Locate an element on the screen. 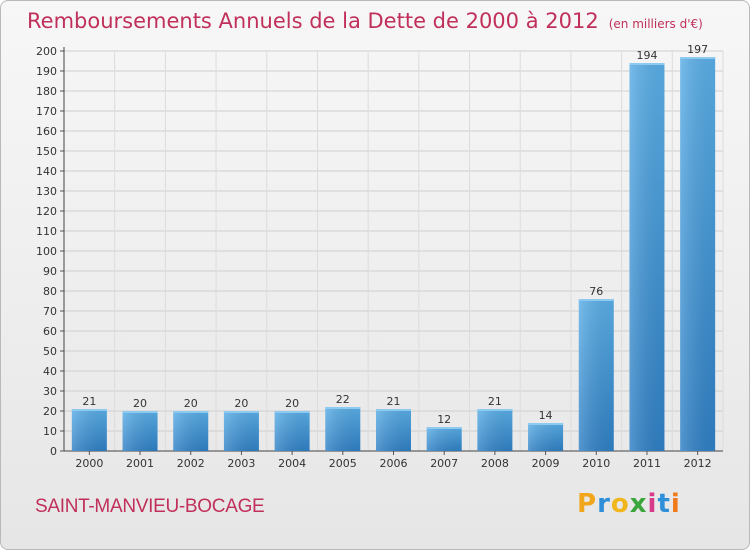 Image resolution: width=750 pixels, height=550 pixels. data-label: 76 is located at coordinates (596, 291).